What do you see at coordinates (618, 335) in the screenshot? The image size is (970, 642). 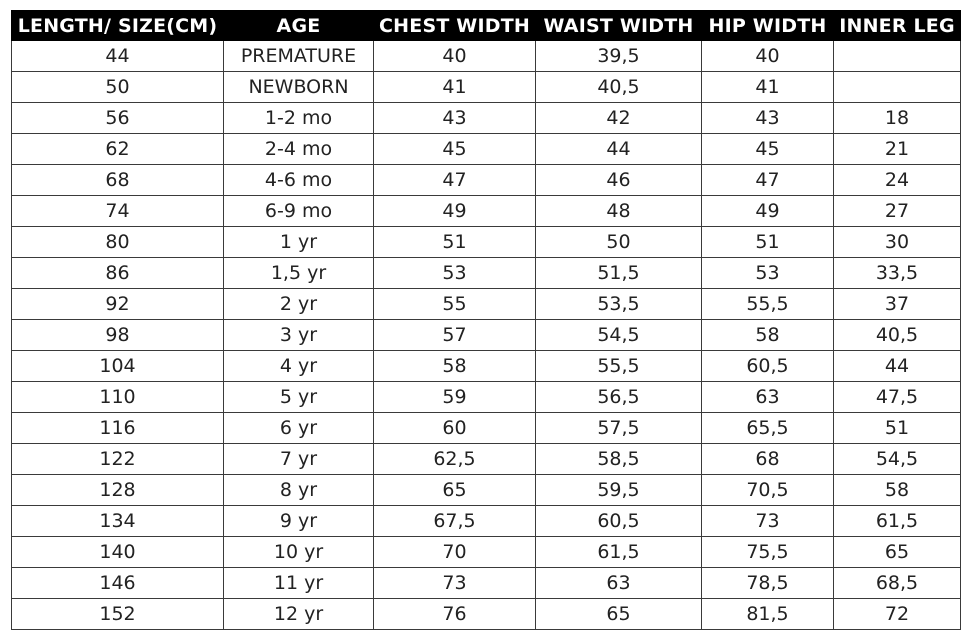 I see `cell-waist-width: 54,5` at bounding box center [618, 335].